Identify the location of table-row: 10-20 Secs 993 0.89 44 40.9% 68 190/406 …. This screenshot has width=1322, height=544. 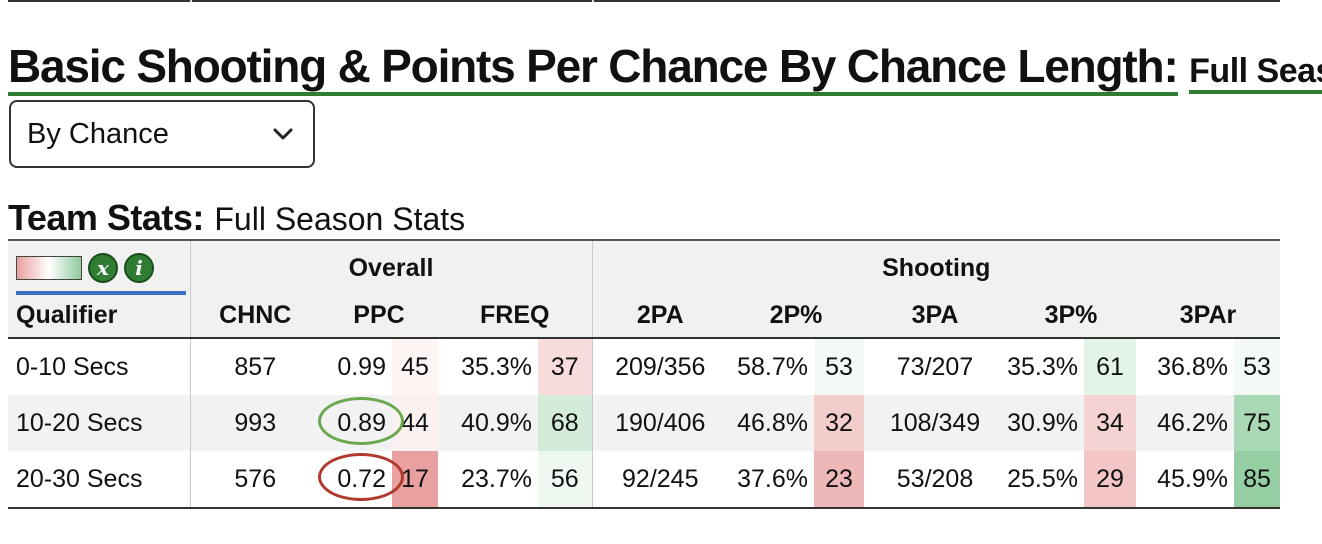
(644, 423).